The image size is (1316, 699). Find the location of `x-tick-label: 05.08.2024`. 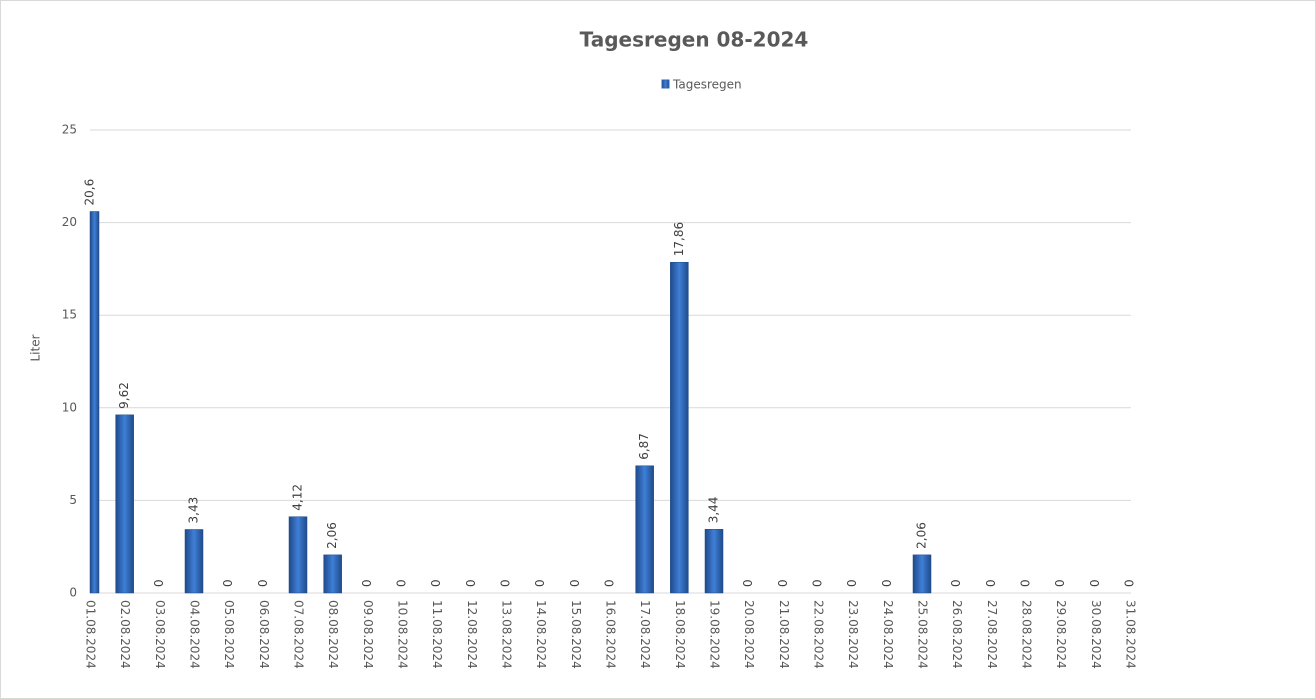

x-tick-label: 05.08.2024 is located at coordinates (229, 634).